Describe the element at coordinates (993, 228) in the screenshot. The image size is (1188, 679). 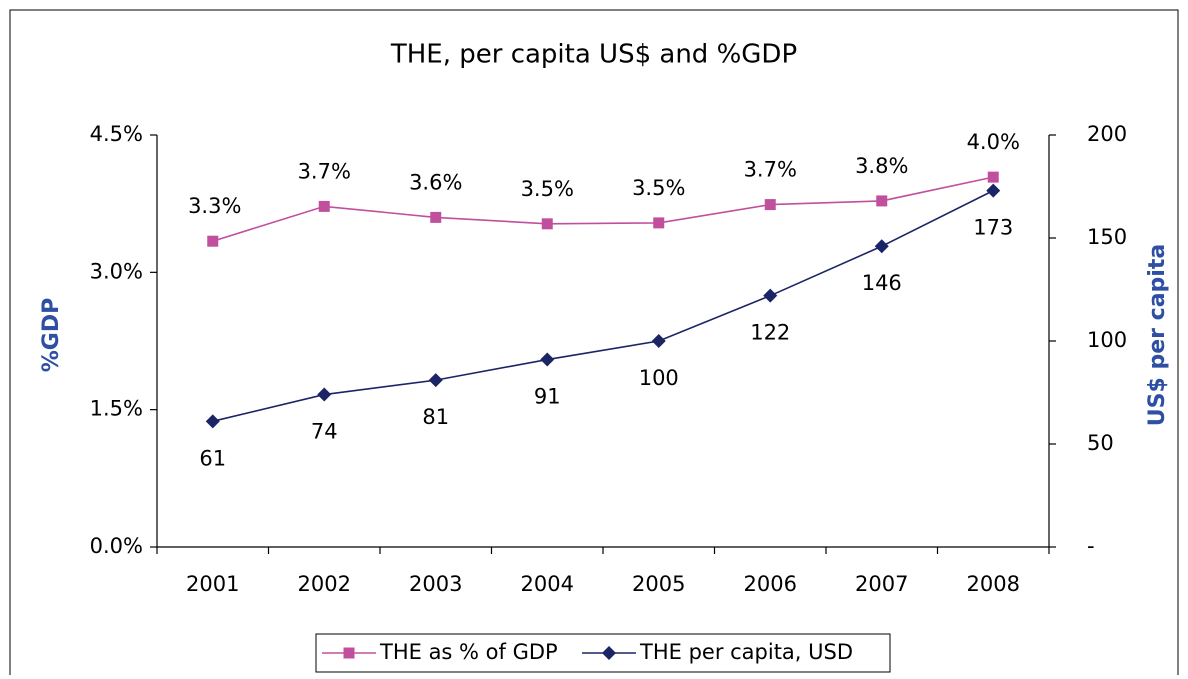
I see `data-label: 173` at that location.